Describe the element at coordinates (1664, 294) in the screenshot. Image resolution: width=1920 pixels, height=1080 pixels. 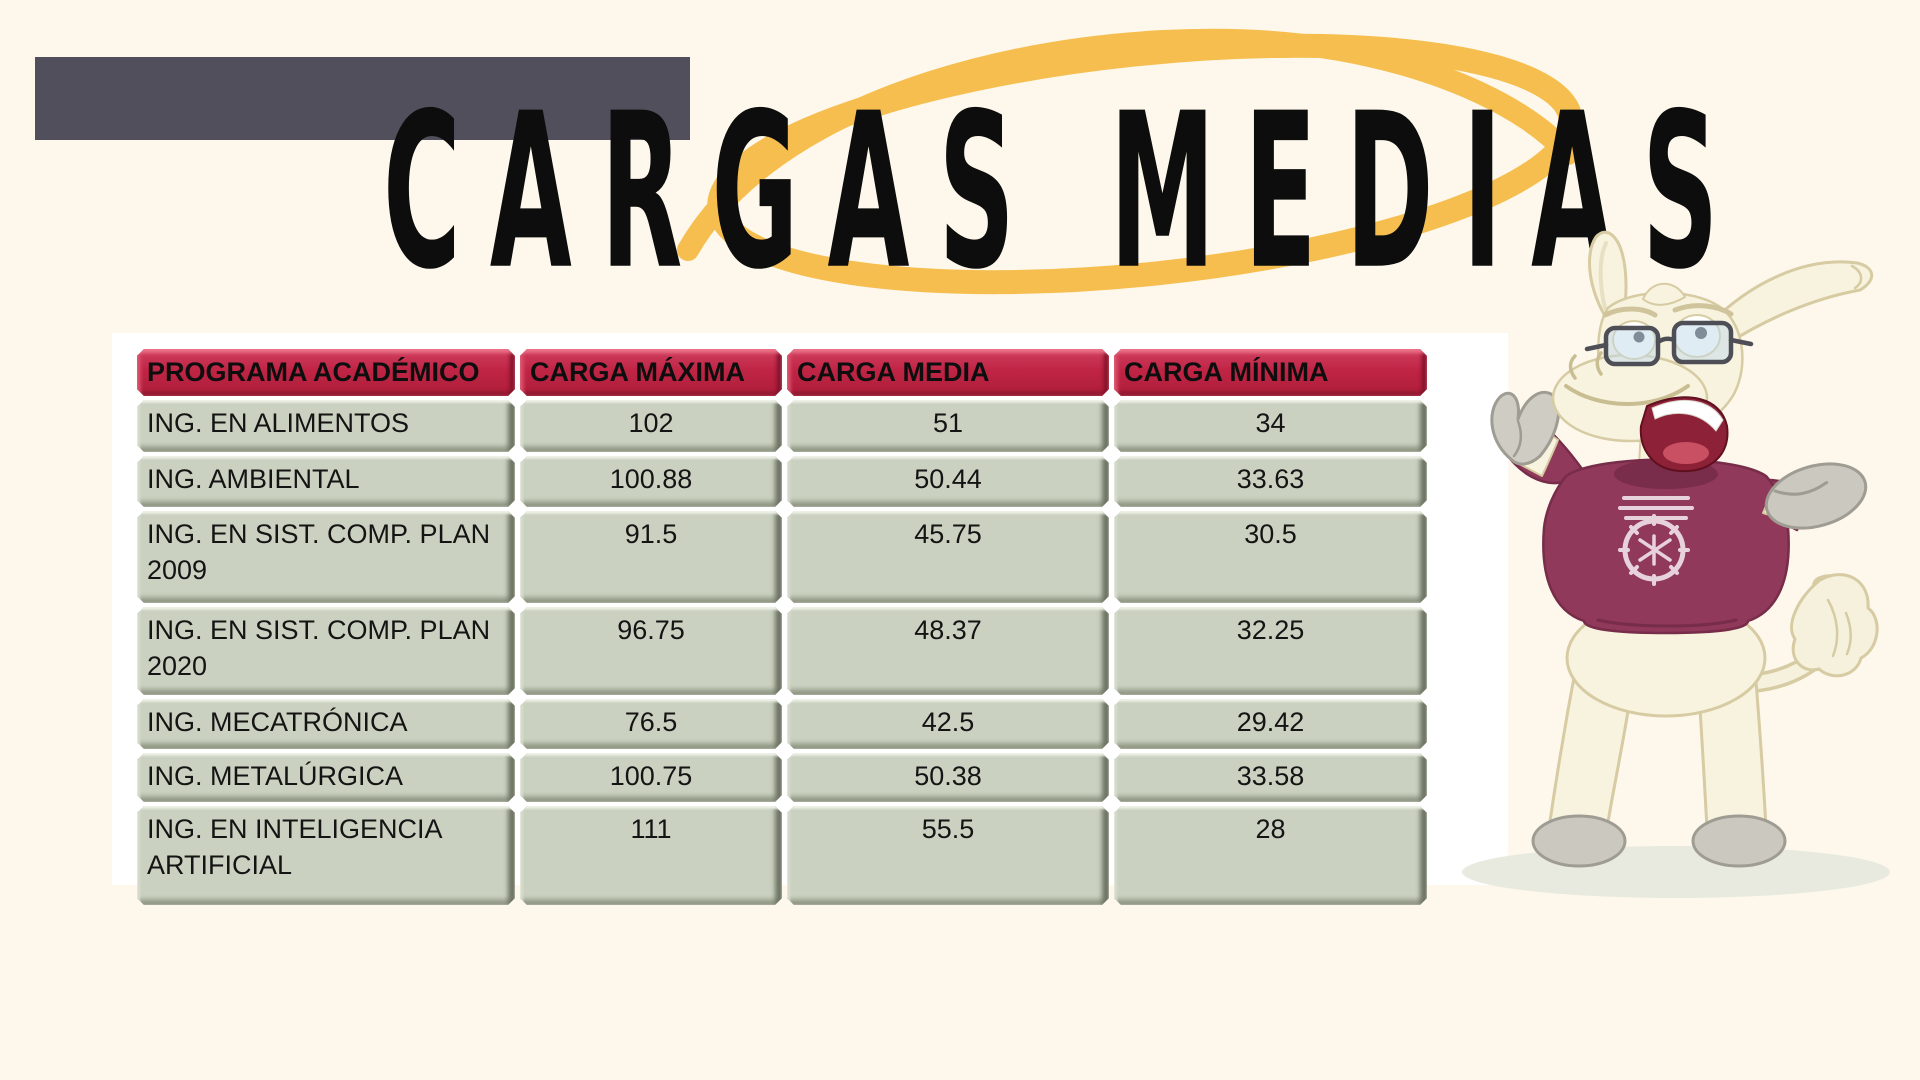
I see `forelock` at that location.